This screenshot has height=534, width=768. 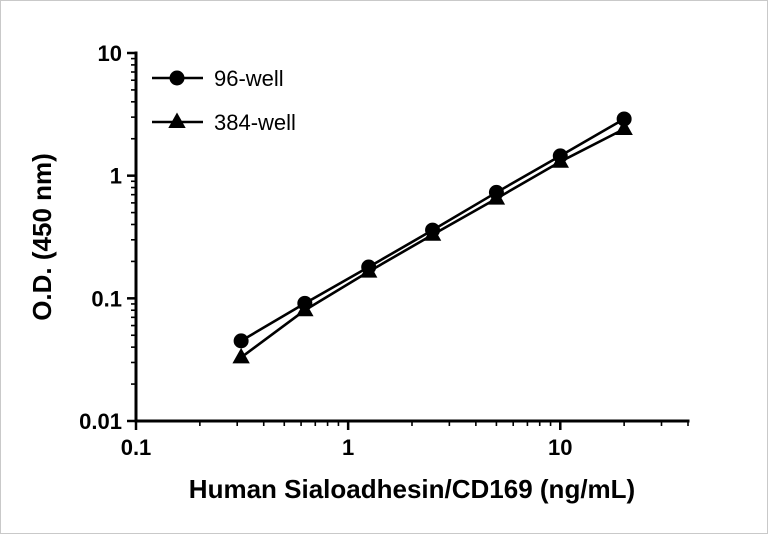 I want to click on x-tick-label: 10, so click(x=560, y=447).